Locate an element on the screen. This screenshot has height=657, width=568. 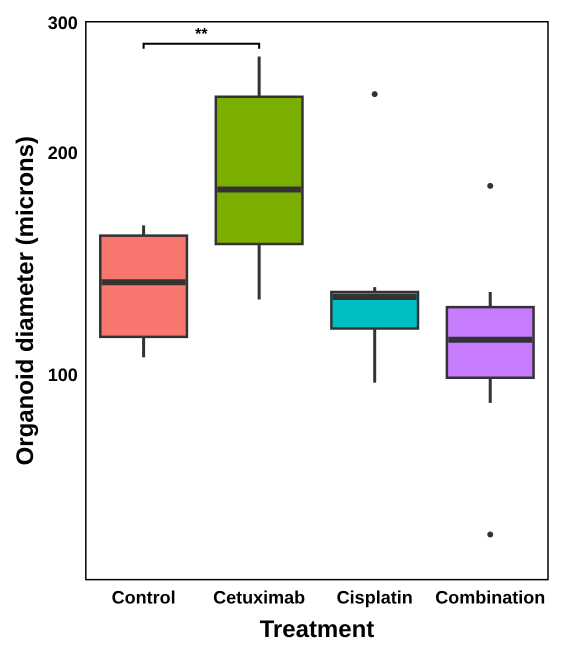
y-tick-label: 300 is located at coordinates (63, 22).